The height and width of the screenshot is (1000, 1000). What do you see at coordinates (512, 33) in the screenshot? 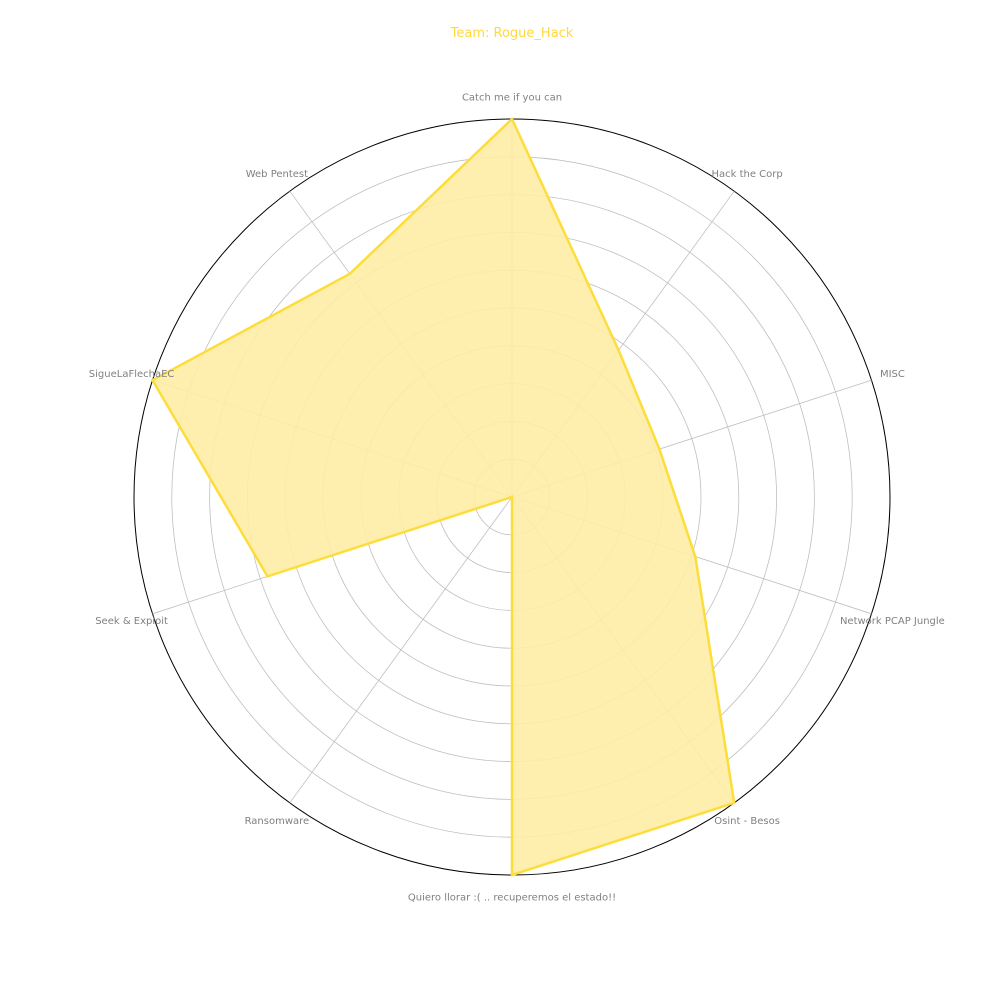
I see `chart-title: Team: Rogue_Hack` at bounding box center [512, 33].